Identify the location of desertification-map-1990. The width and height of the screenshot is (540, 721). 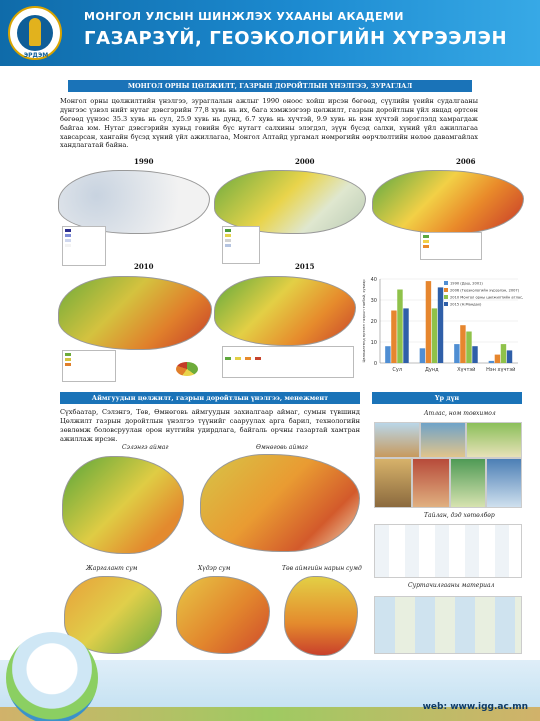
(134, 202).